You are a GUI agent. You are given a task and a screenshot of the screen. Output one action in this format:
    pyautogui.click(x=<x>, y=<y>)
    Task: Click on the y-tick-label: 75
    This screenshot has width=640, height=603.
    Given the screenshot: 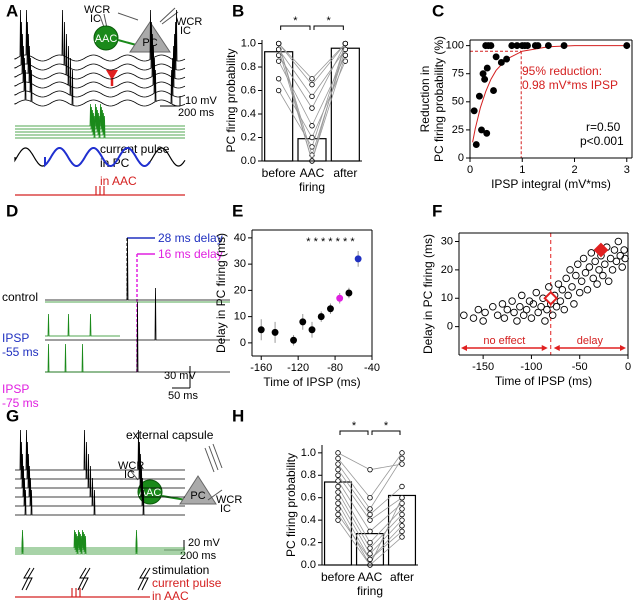 What is the action you would take?
    pyautogui.click(x=458, y=74)
    